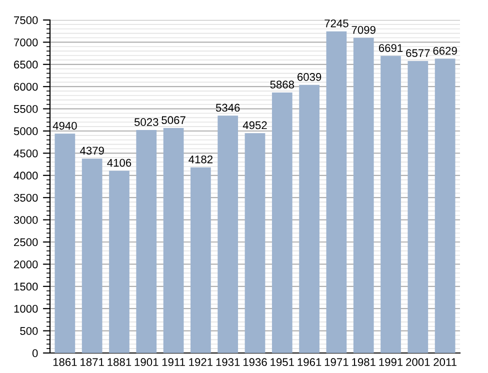 This screenshot has width=488, height=373. What do you see at coordinates (364, 30) in the screenshot?
I see `data-label: 7099` at bounding box center [364, 30].